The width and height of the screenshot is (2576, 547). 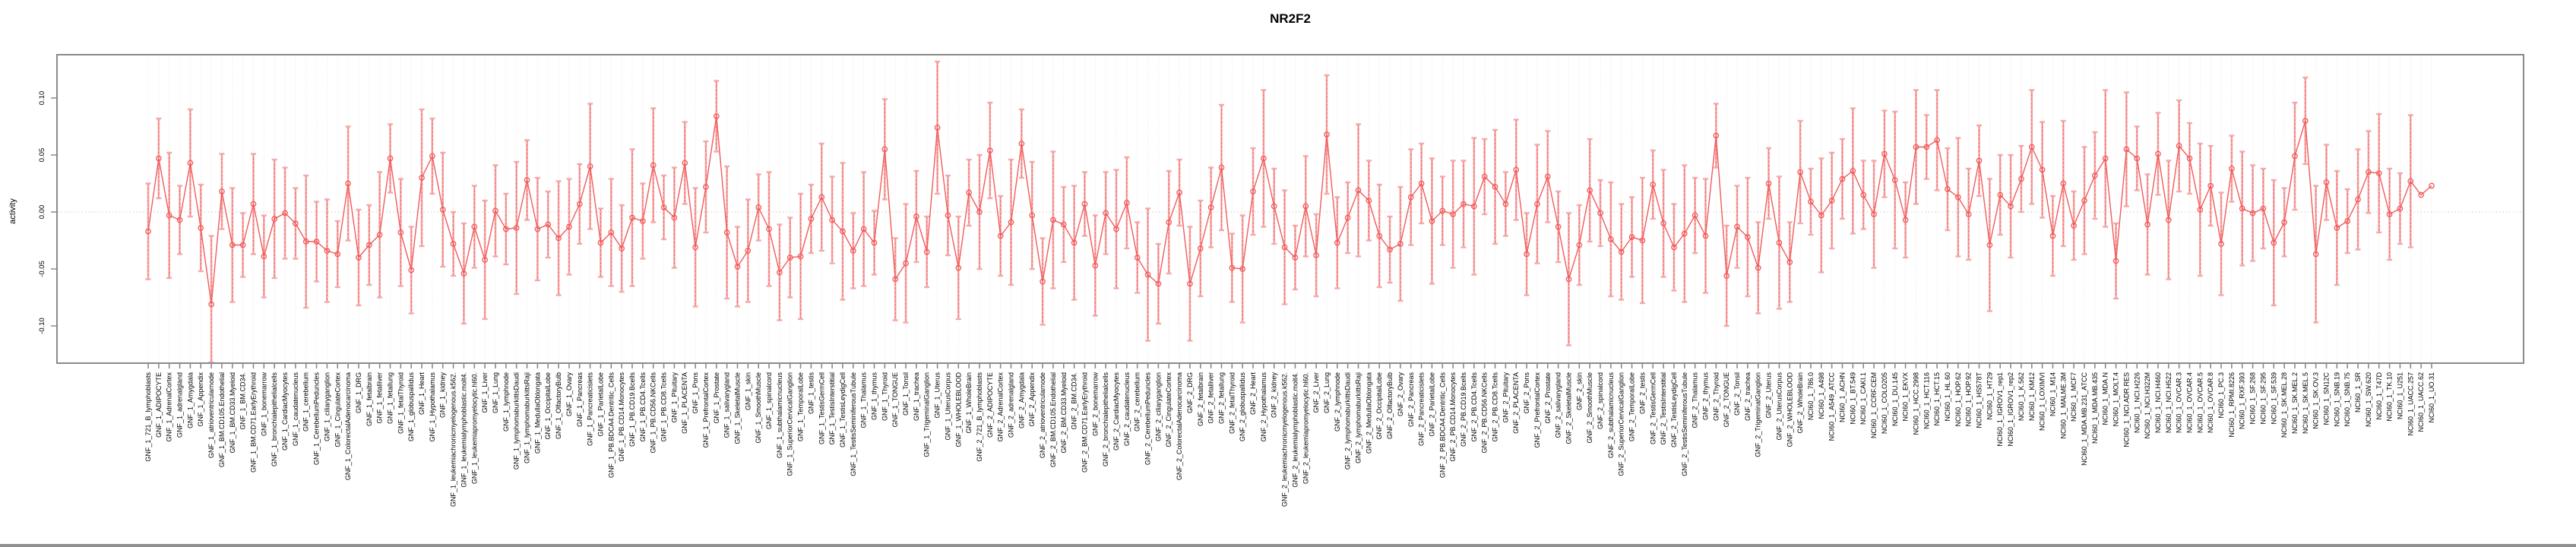 What do you see at coordinates (327, 406) in the screenshot?
I see `x-tick-label: GNF_1_ciliaryganglion` at bounding box center [327, 406].